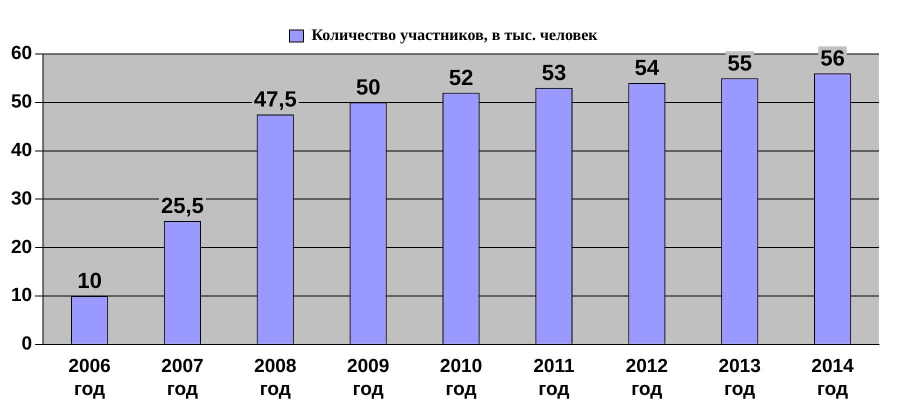 The width and height of the screenshot is (897, 412). Describe the element at coordinates (368, 378) in the screenshot. I see `x-tick-label: 2009 год` at that location.